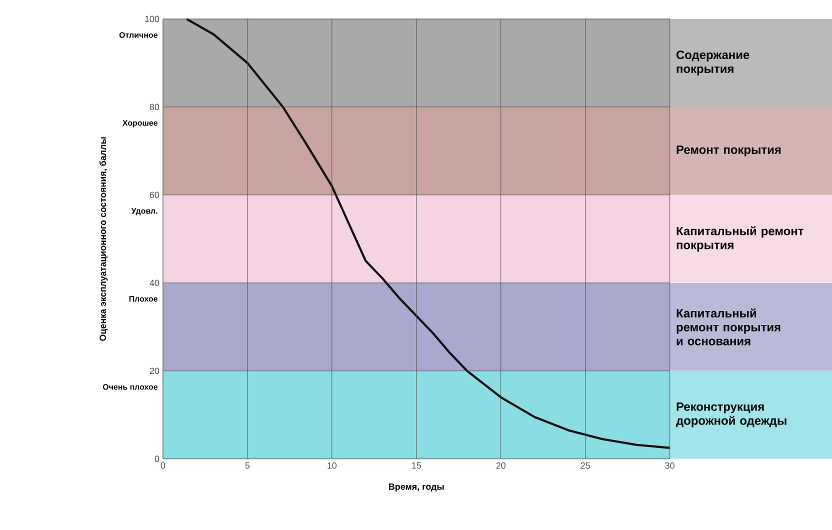 This screenshot has width=832, height=530. Describe the element at coordinates (713, 63) in the screenshot. I see `band-label: Содержание покрытия` at that location.